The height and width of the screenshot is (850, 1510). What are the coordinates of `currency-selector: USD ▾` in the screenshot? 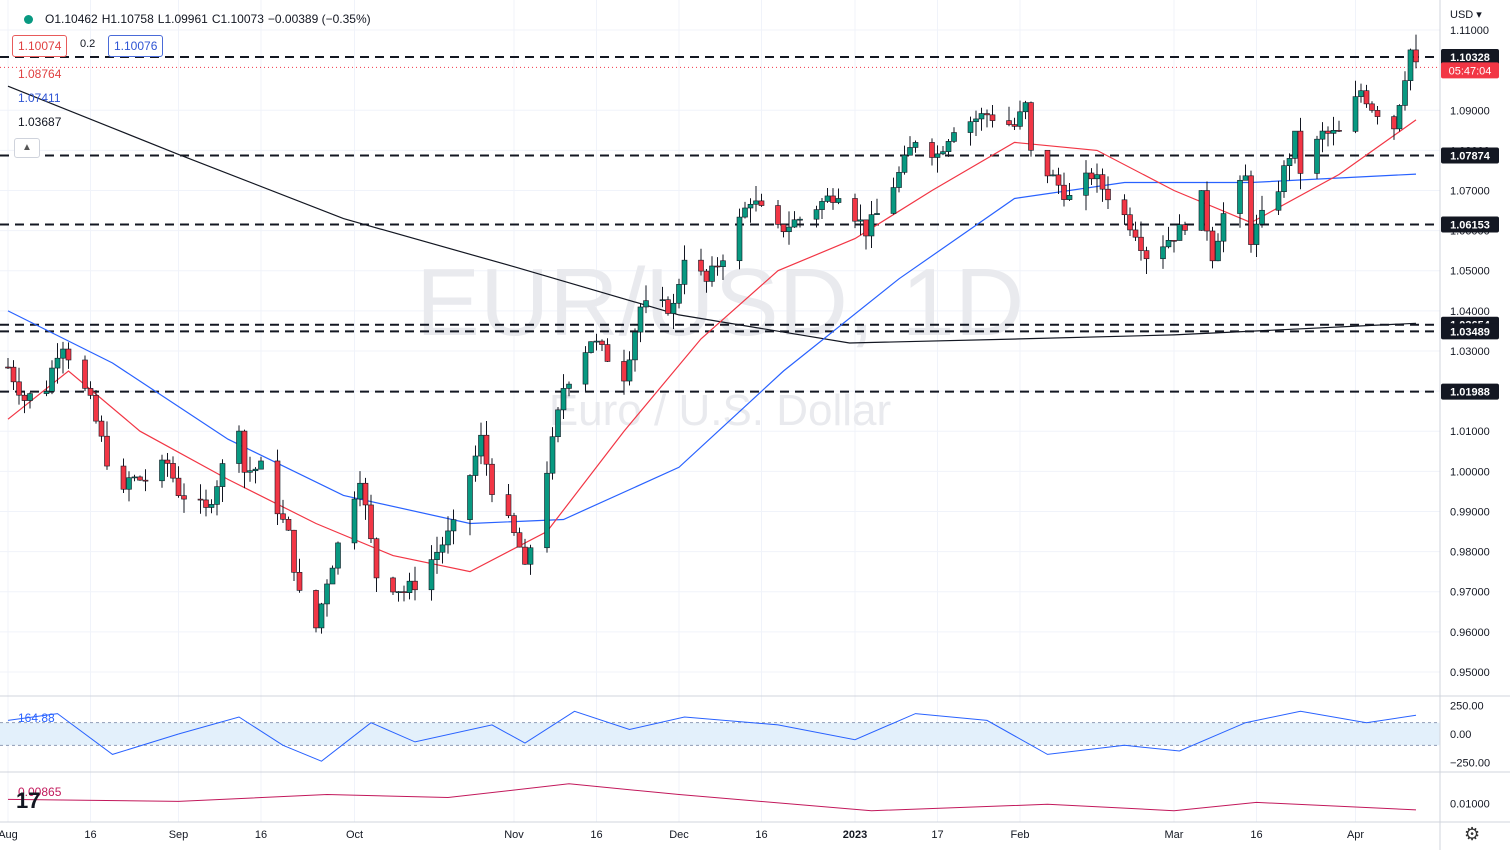 It's located at (1466, 15).